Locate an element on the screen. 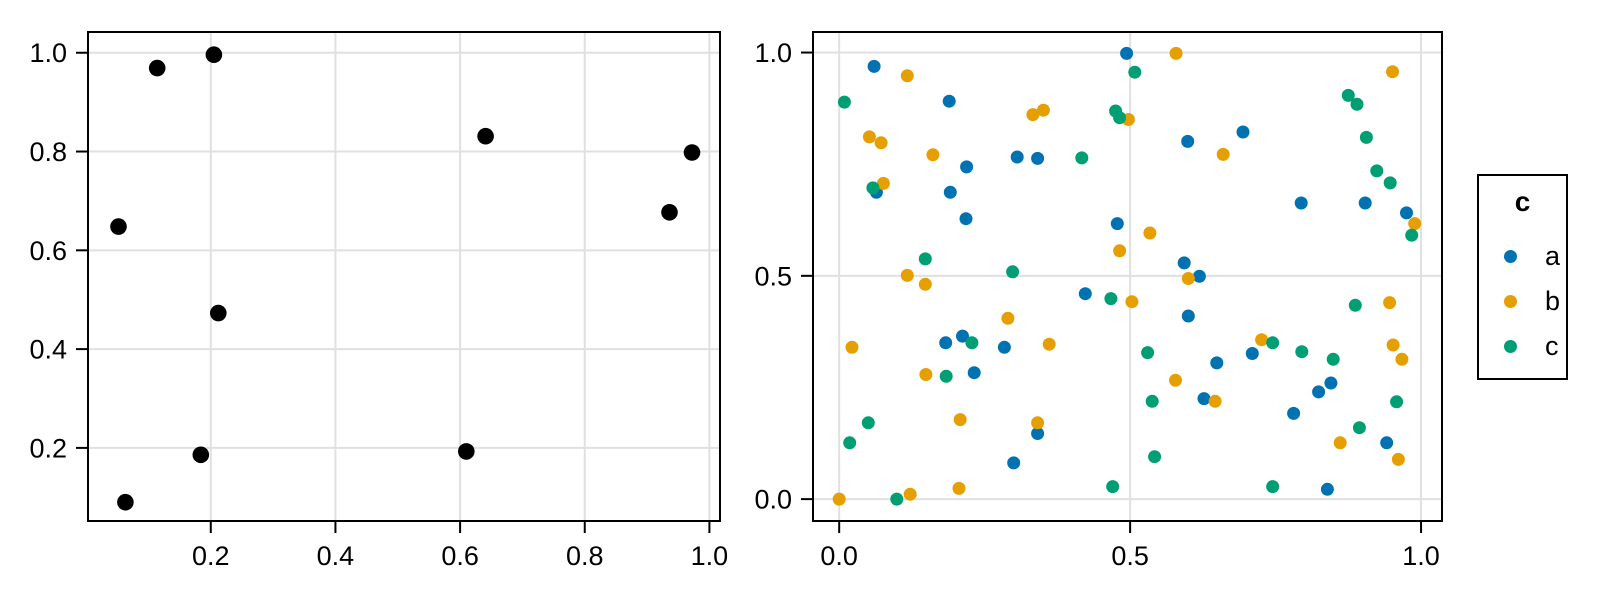 The image size is (1600, 600). y-tick-label: 0.4 is located at coordinates (48, 350).